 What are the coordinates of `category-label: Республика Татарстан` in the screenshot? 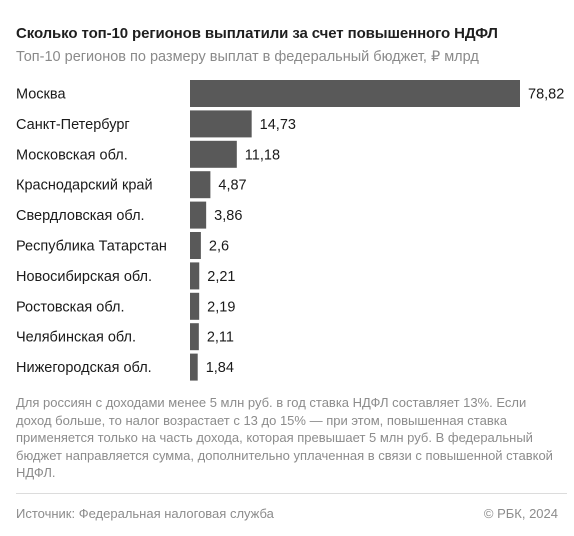 It's located at (91, 247).